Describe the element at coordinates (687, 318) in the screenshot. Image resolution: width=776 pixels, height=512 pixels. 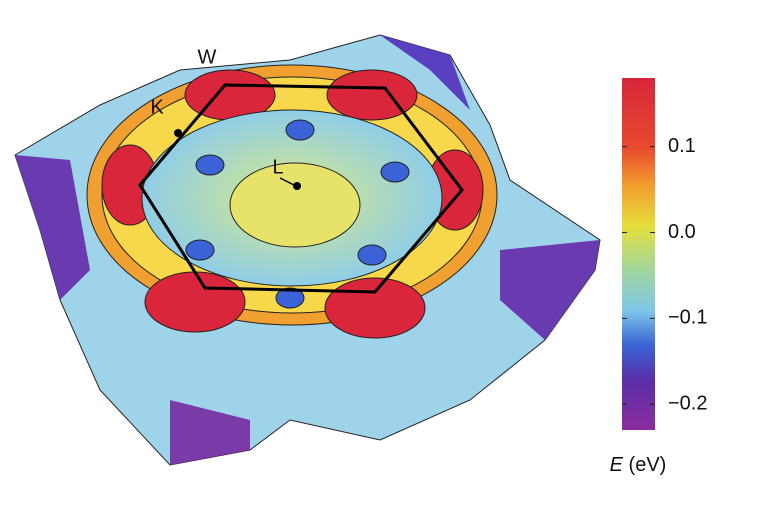
I see `tick-label: −0.1` at that location.